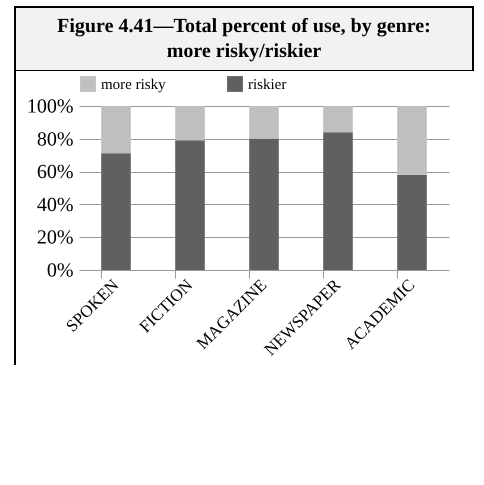 The width and height of the screenshot is (484, 485). I want to click on y-tick-label: 60%, so click(55, 172).